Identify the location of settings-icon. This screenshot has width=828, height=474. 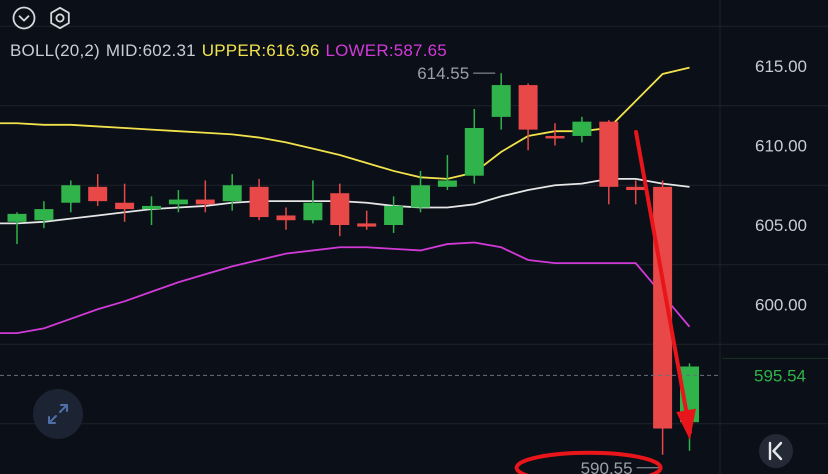
(60, 18).